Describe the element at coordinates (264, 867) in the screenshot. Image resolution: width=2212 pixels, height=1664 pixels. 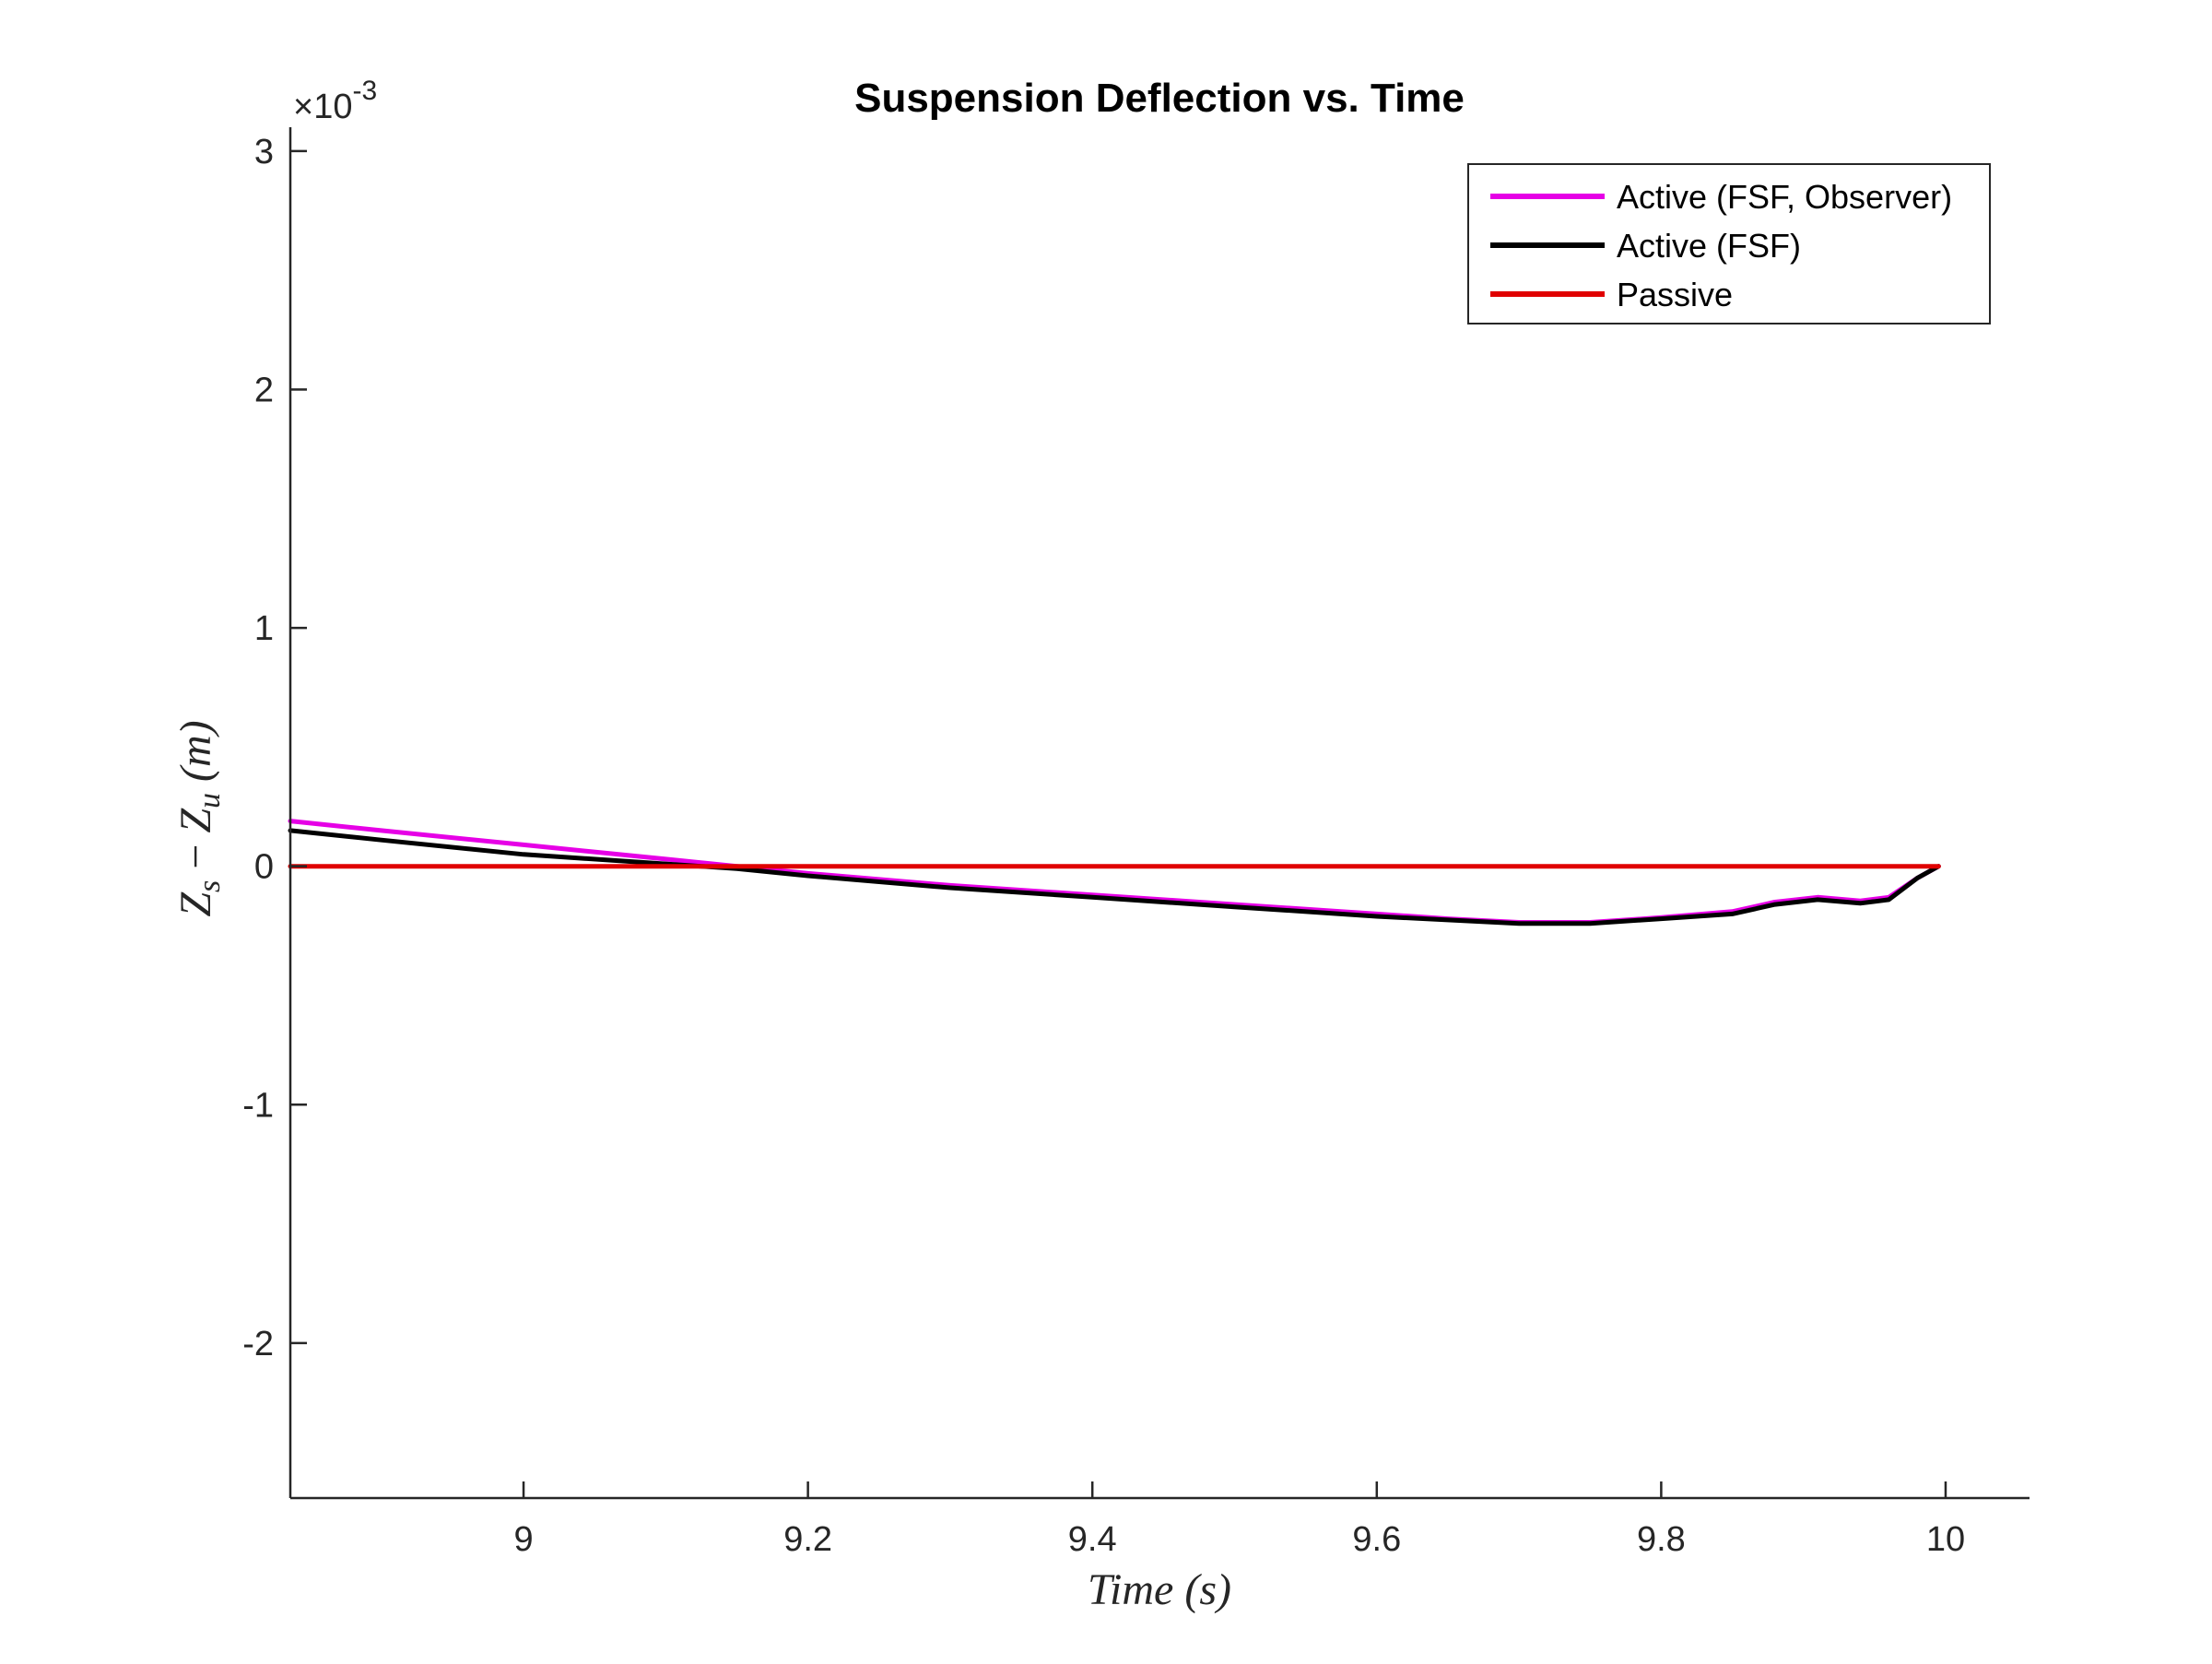
I see `y-tick-label: 0` at that location.